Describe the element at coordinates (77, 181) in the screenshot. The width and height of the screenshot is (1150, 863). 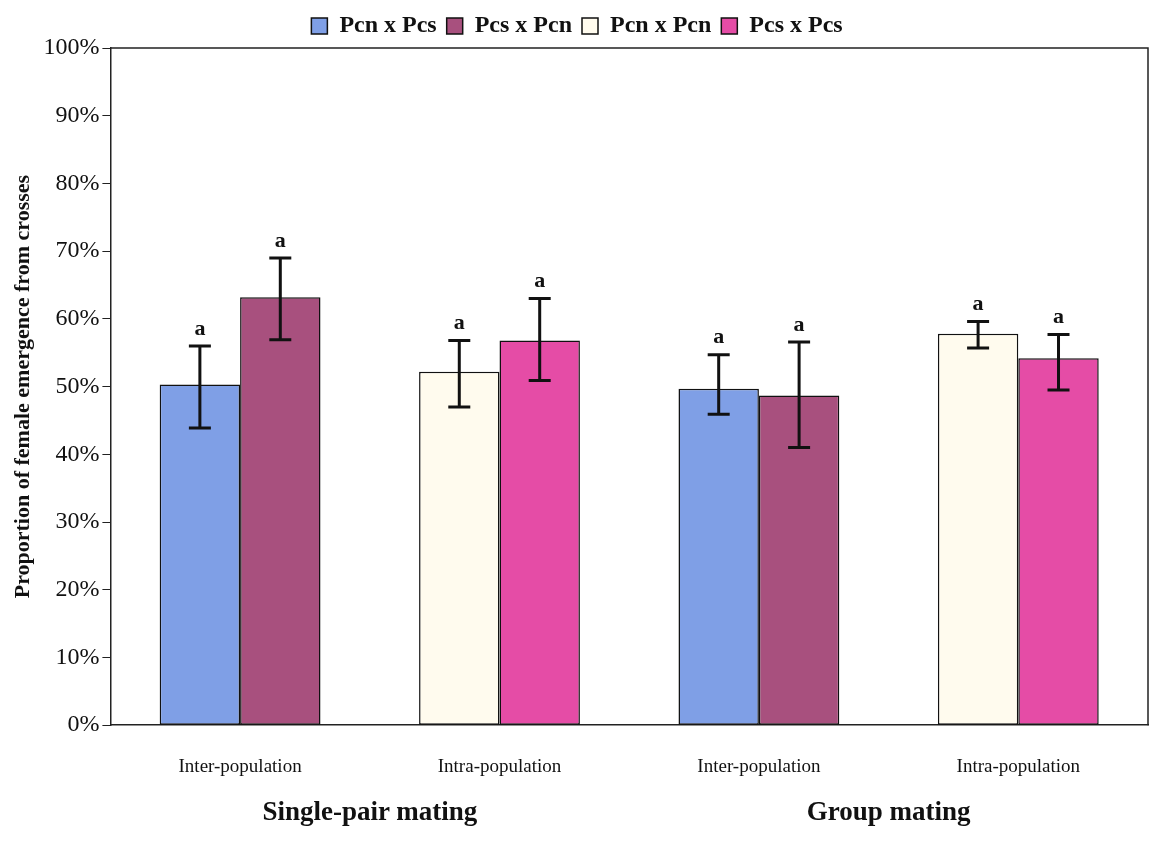
I see `y-tick-label: 80%` at that location.